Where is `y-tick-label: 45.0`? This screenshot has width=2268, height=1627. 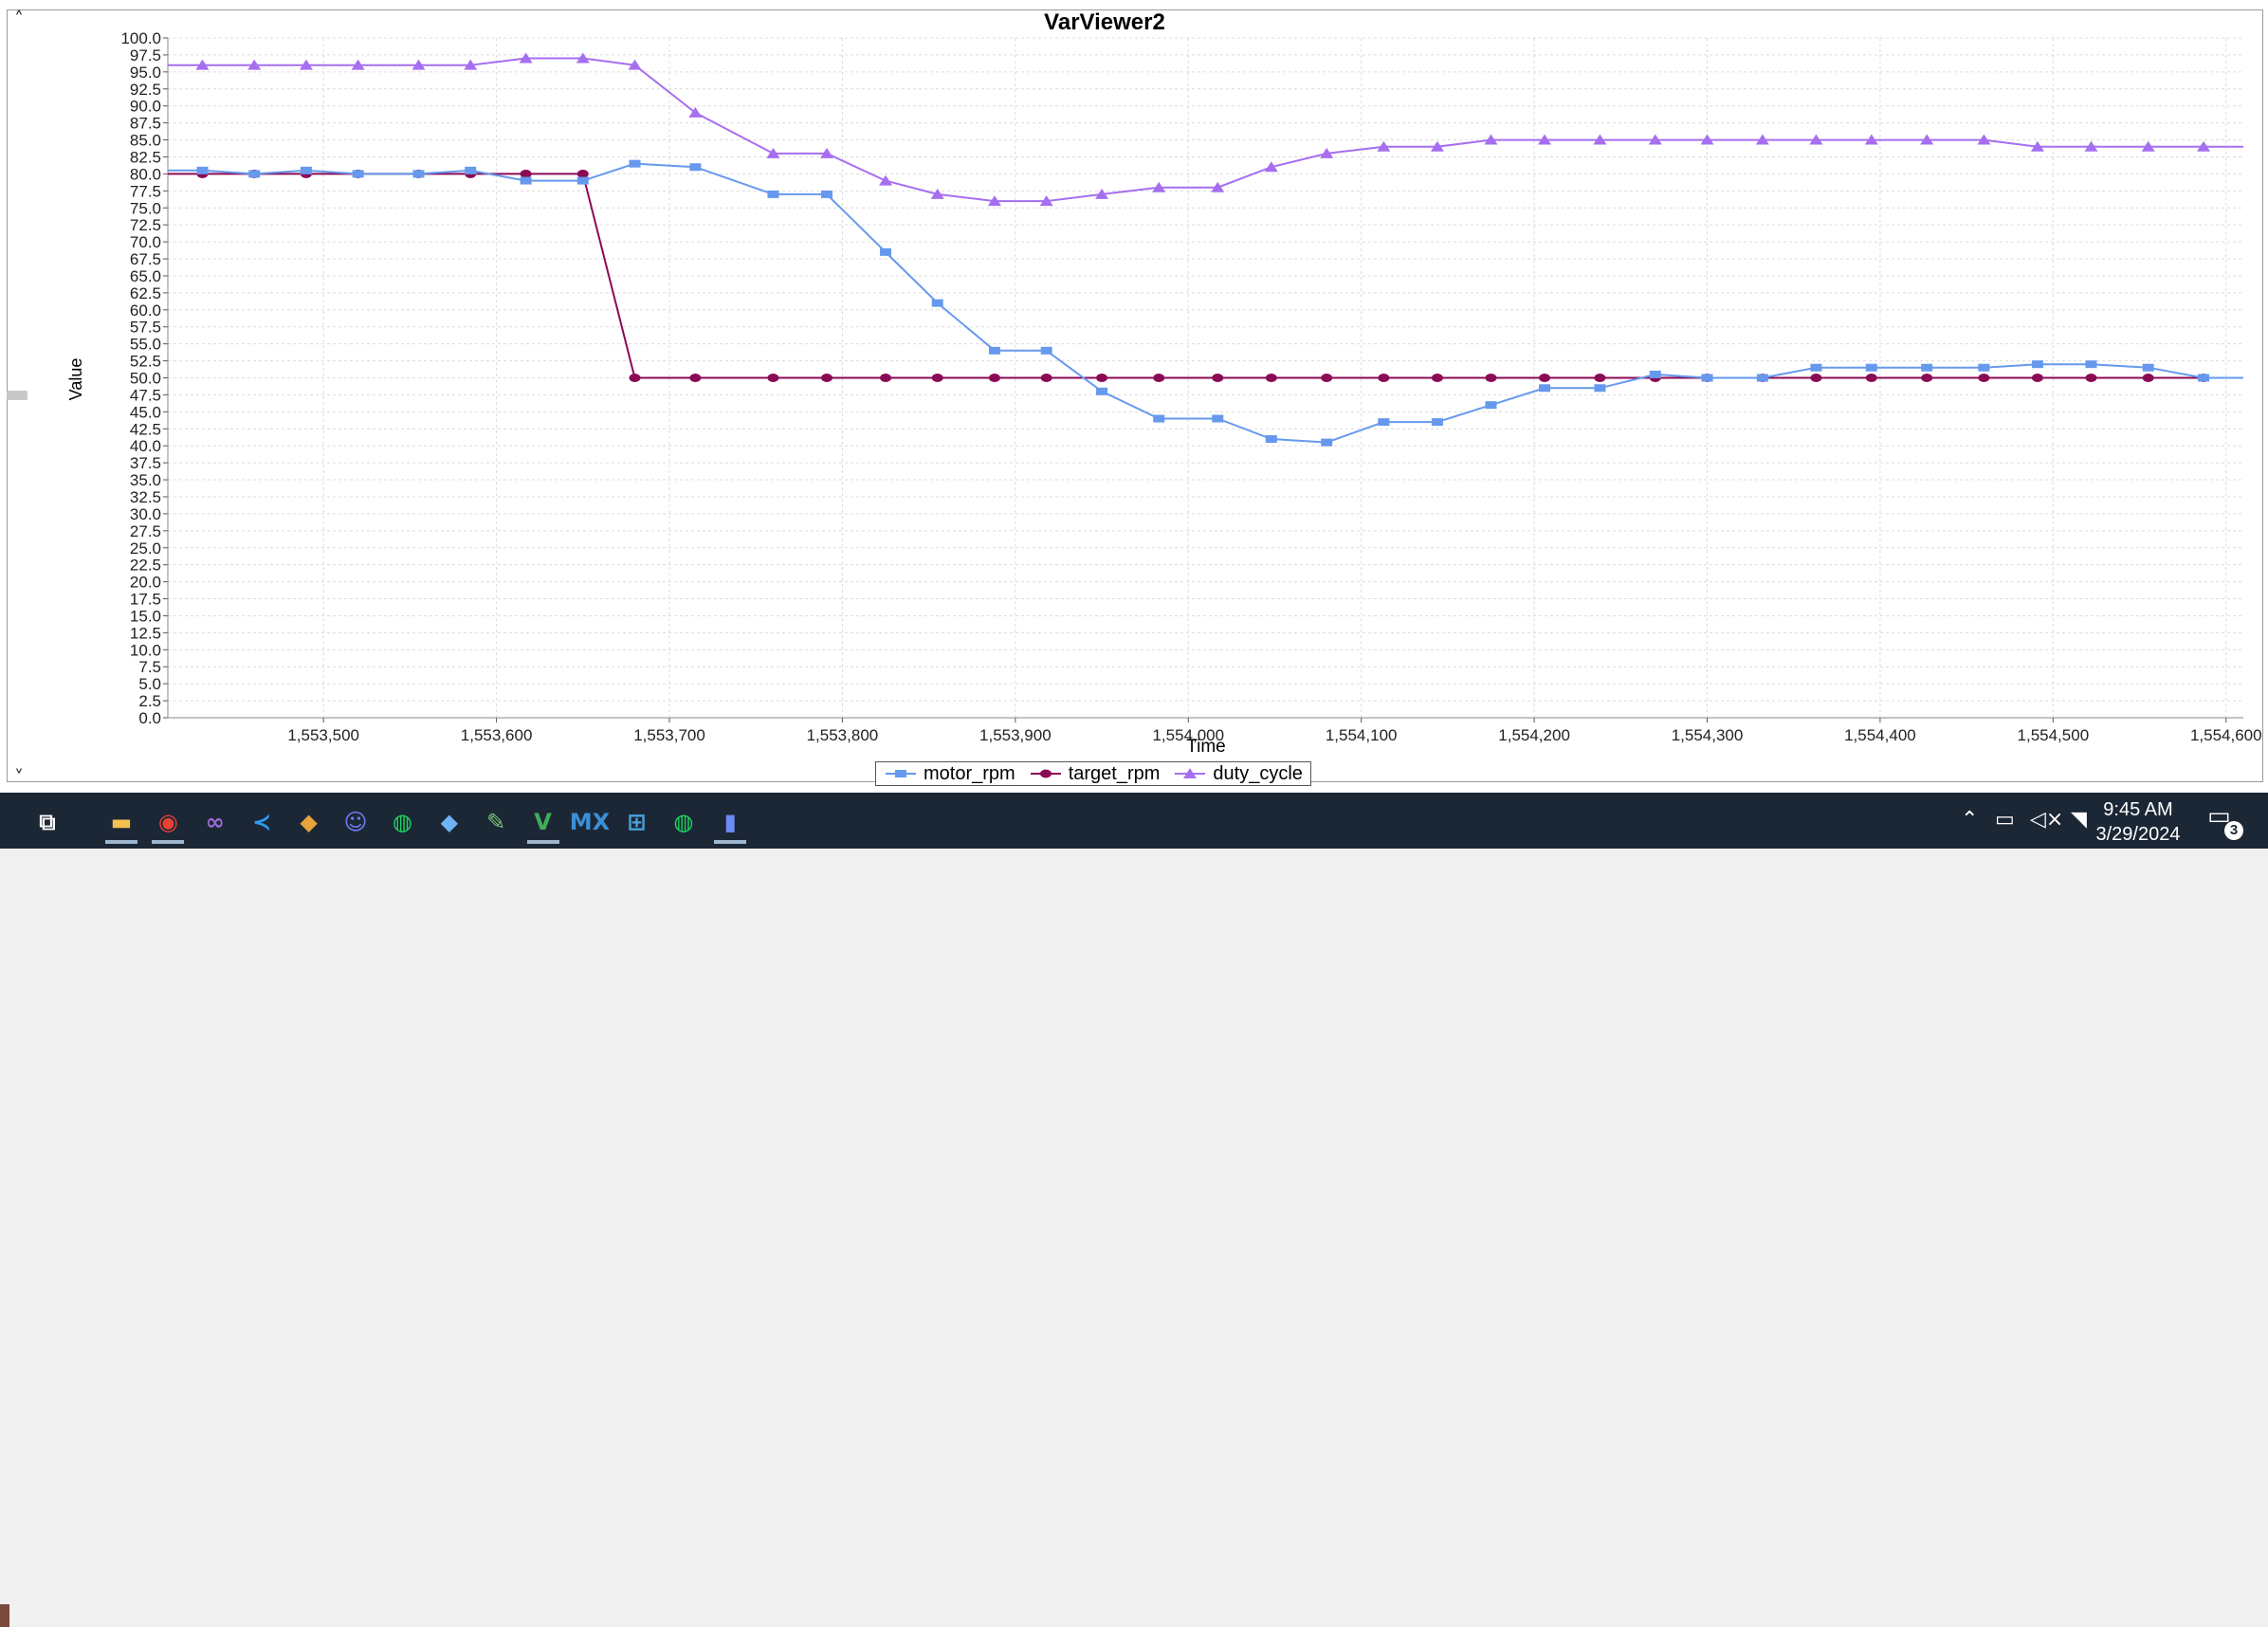 y-tick-label: 45.0 is located at coordinates (145, 412).